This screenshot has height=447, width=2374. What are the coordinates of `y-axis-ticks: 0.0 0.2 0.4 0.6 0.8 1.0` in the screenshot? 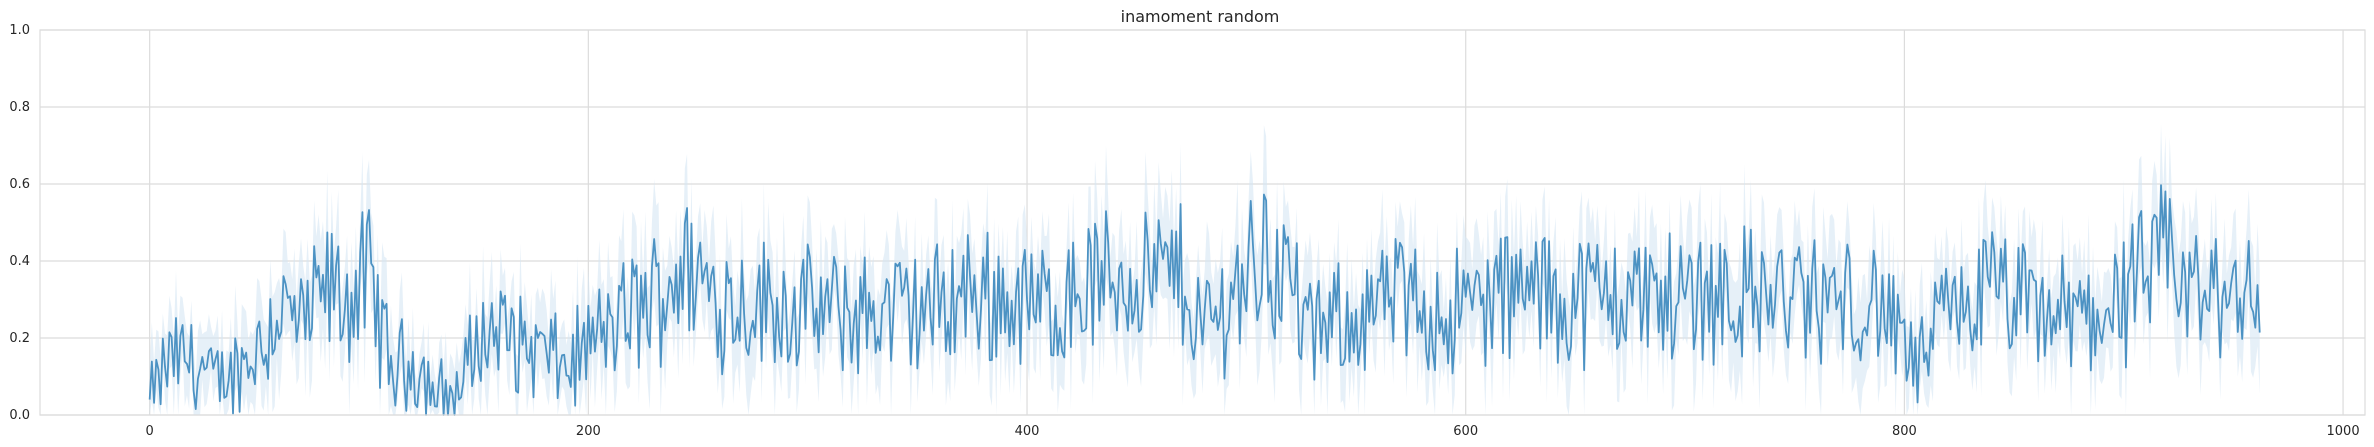 It's located at (19, 223).